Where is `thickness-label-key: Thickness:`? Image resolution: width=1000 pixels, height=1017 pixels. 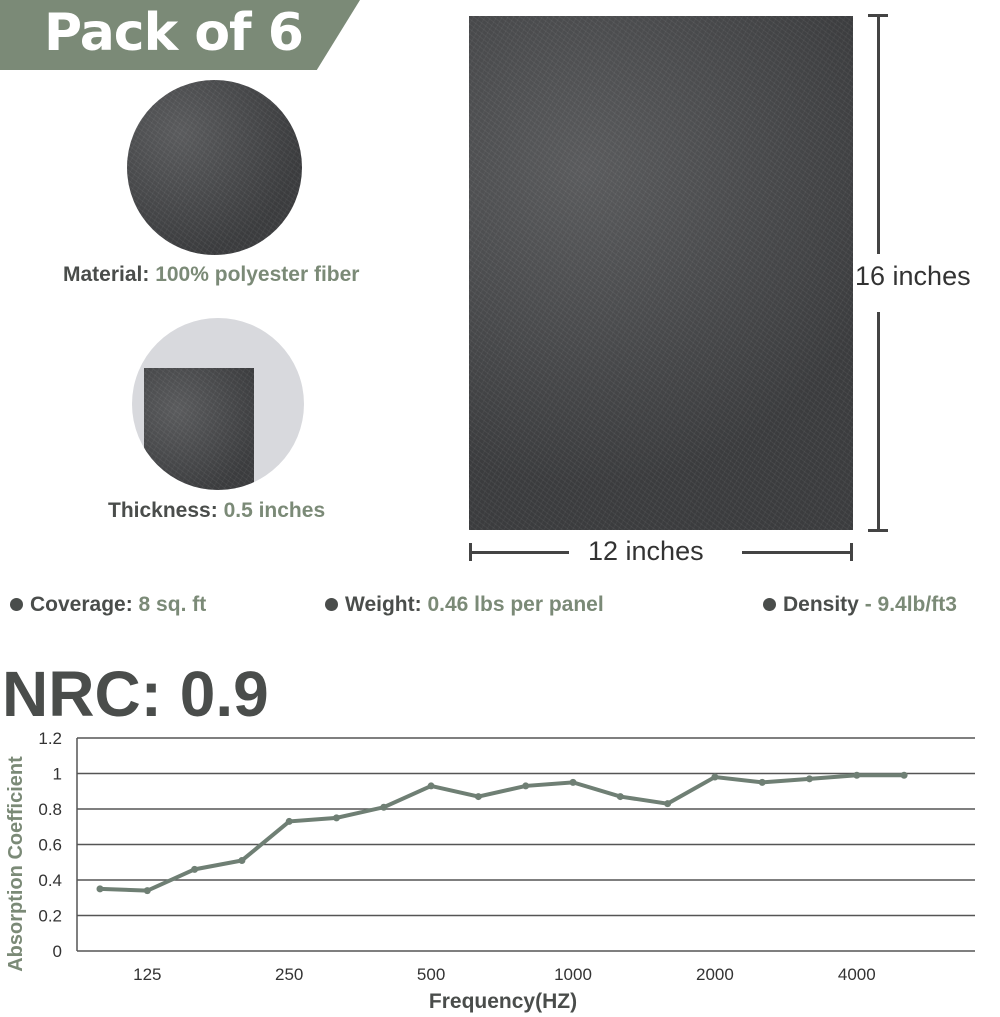
thickness-label-key: Thickness: is located at coordinates (163, 510).